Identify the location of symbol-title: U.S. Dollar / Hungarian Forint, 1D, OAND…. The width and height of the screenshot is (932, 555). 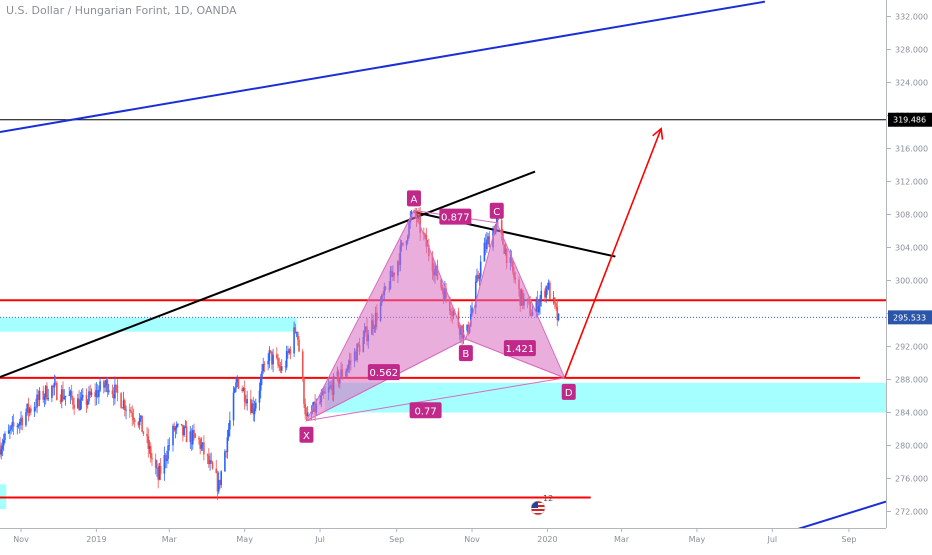
(121, 10).